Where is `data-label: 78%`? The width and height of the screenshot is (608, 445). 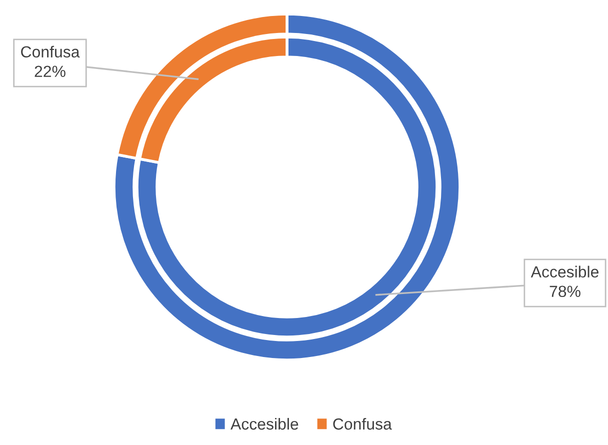
data-label: 78% is located at coordinates (565, 292).